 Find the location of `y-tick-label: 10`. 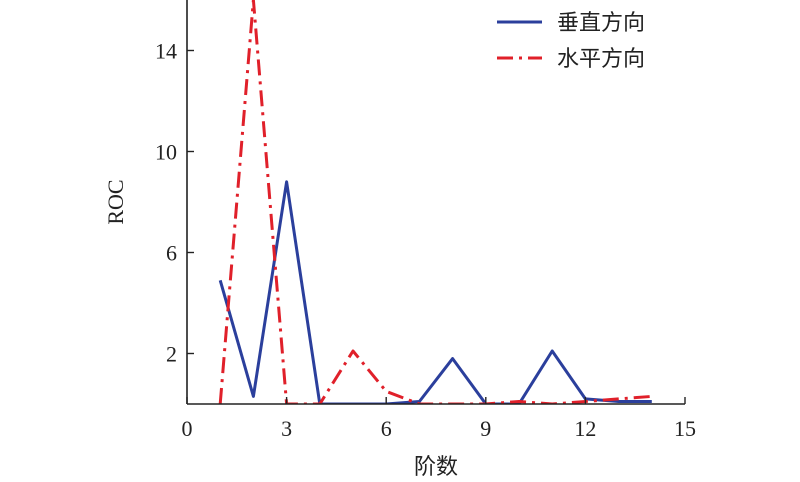

y-tick-label: 10 is located at coordinates (166, 152).